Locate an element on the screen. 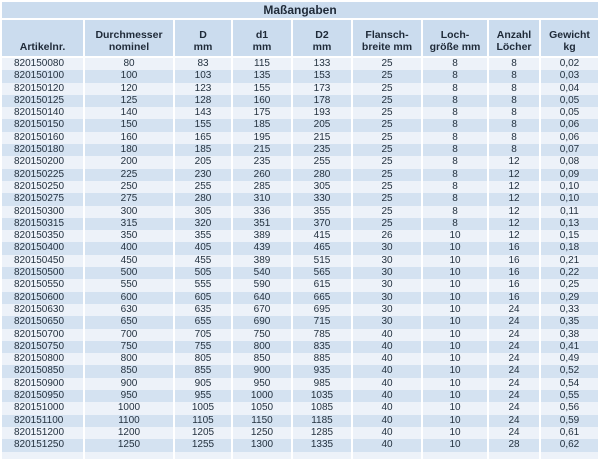 This screenshot has width=600, height=459. col-header-anzahl-loecher: Anzahl Löcher is located at coordinates (513, 39).